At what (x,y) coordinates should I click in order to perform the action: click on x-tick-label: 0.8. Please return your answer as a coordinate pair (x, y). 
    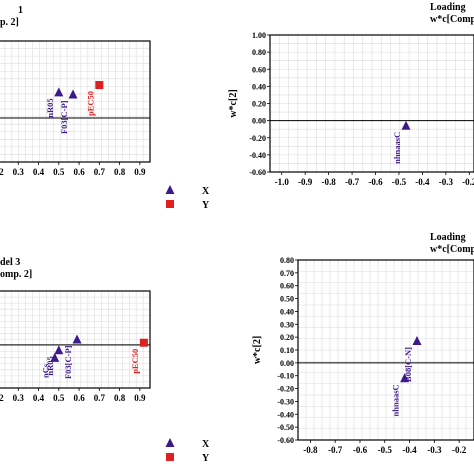
    Looking at the image, I should click on (120, 172).